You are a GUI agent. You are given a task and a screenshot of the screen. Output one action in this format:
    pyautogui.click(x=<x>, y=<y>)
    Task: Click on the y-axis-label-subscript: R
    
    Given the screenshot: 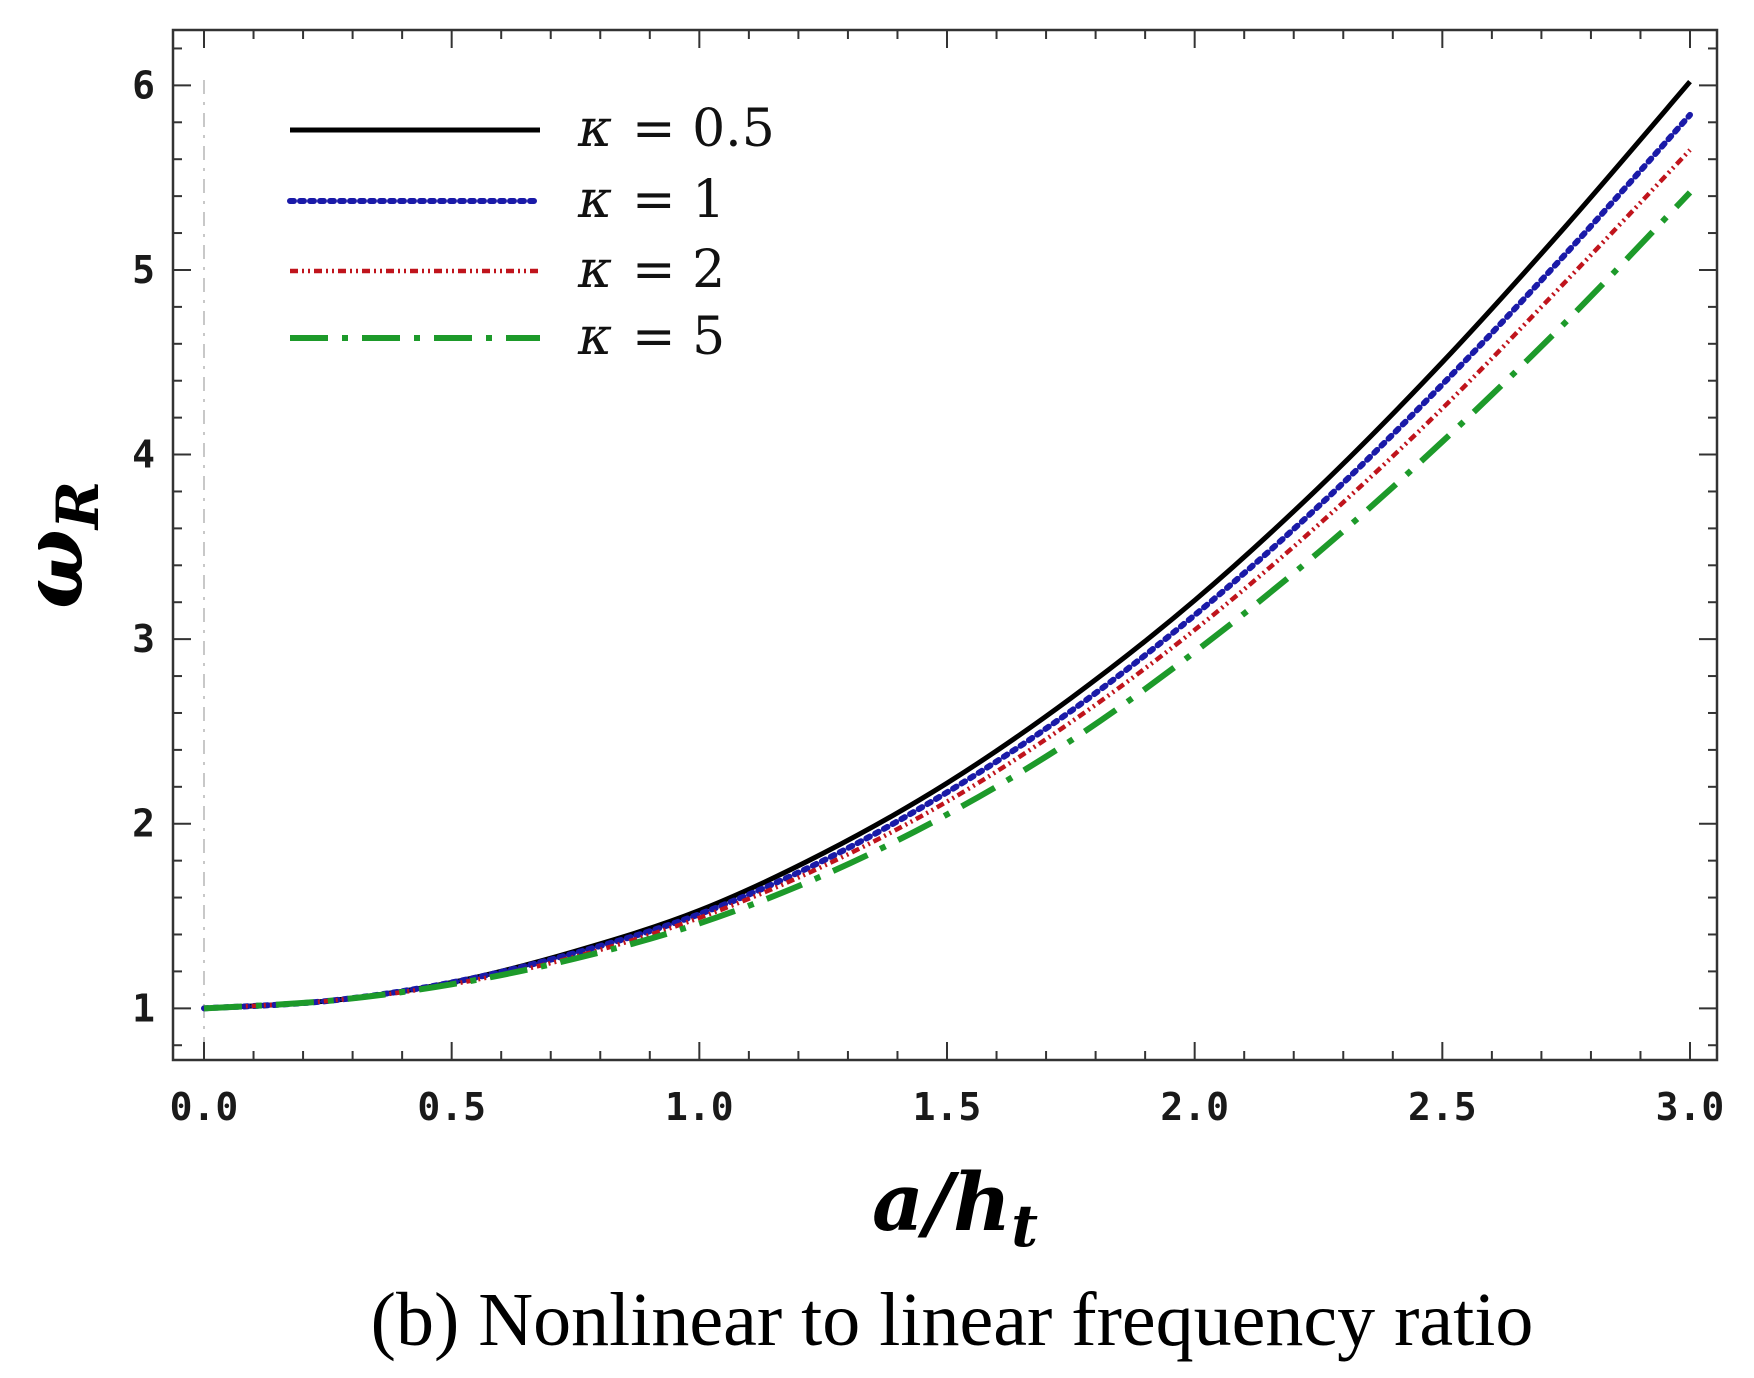 What is the action you would take?
    pyautogui.click(x=78, y=506)
    